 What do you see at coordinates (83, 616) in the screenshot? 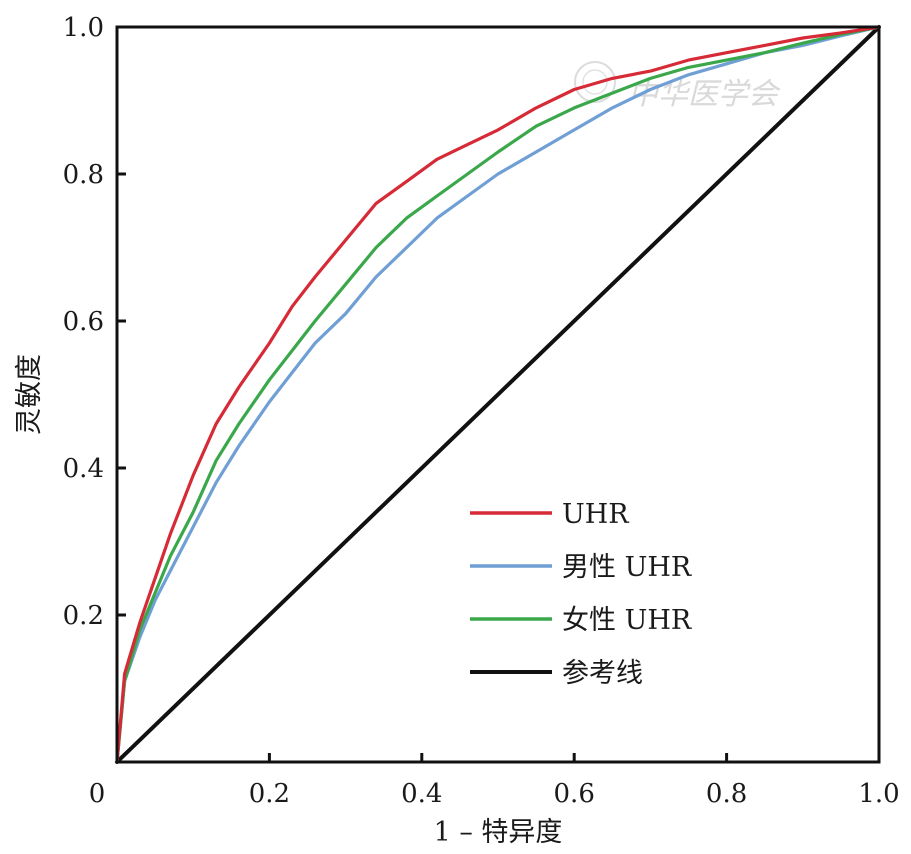
I see `y-tick-label-0: 0.2` at bounding box center [83, 616].